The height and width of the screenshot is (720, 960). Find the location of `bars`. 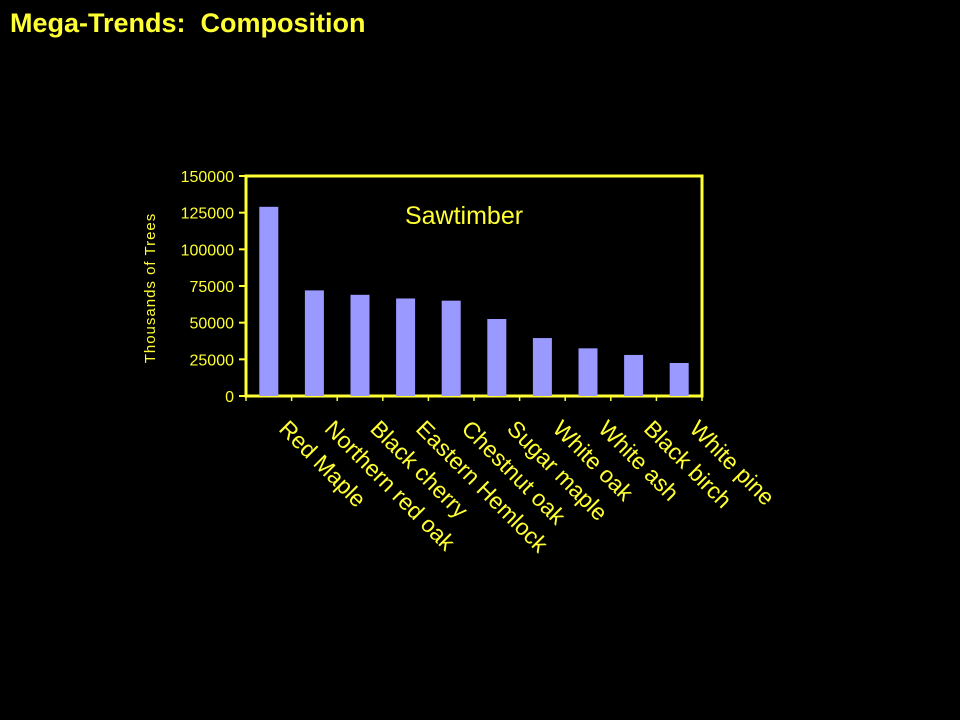

bars is located at coordinates (474, 301).